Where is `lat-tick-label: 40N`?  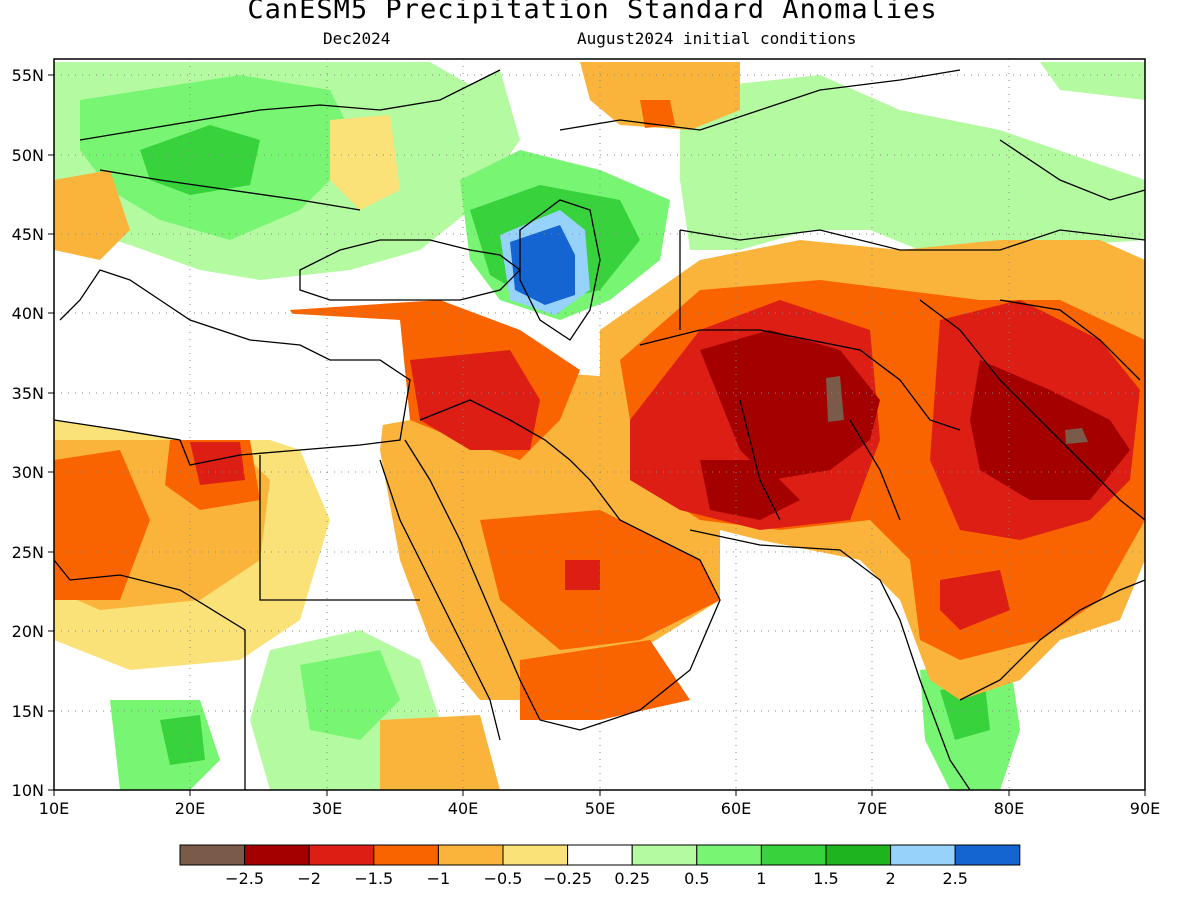 lat-tick-label: 40N is located at coordinates (28, 313).